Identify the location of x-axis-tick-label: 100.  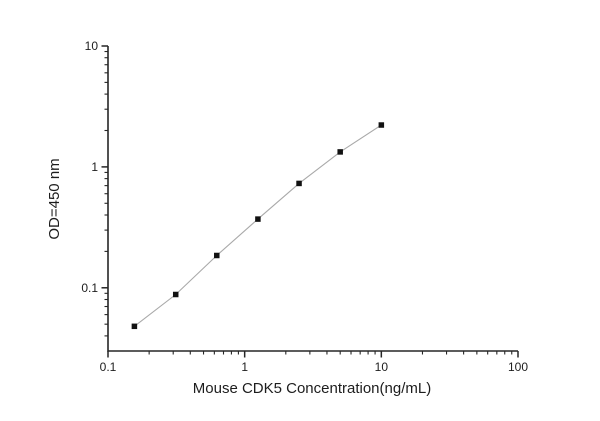
(518, 367).